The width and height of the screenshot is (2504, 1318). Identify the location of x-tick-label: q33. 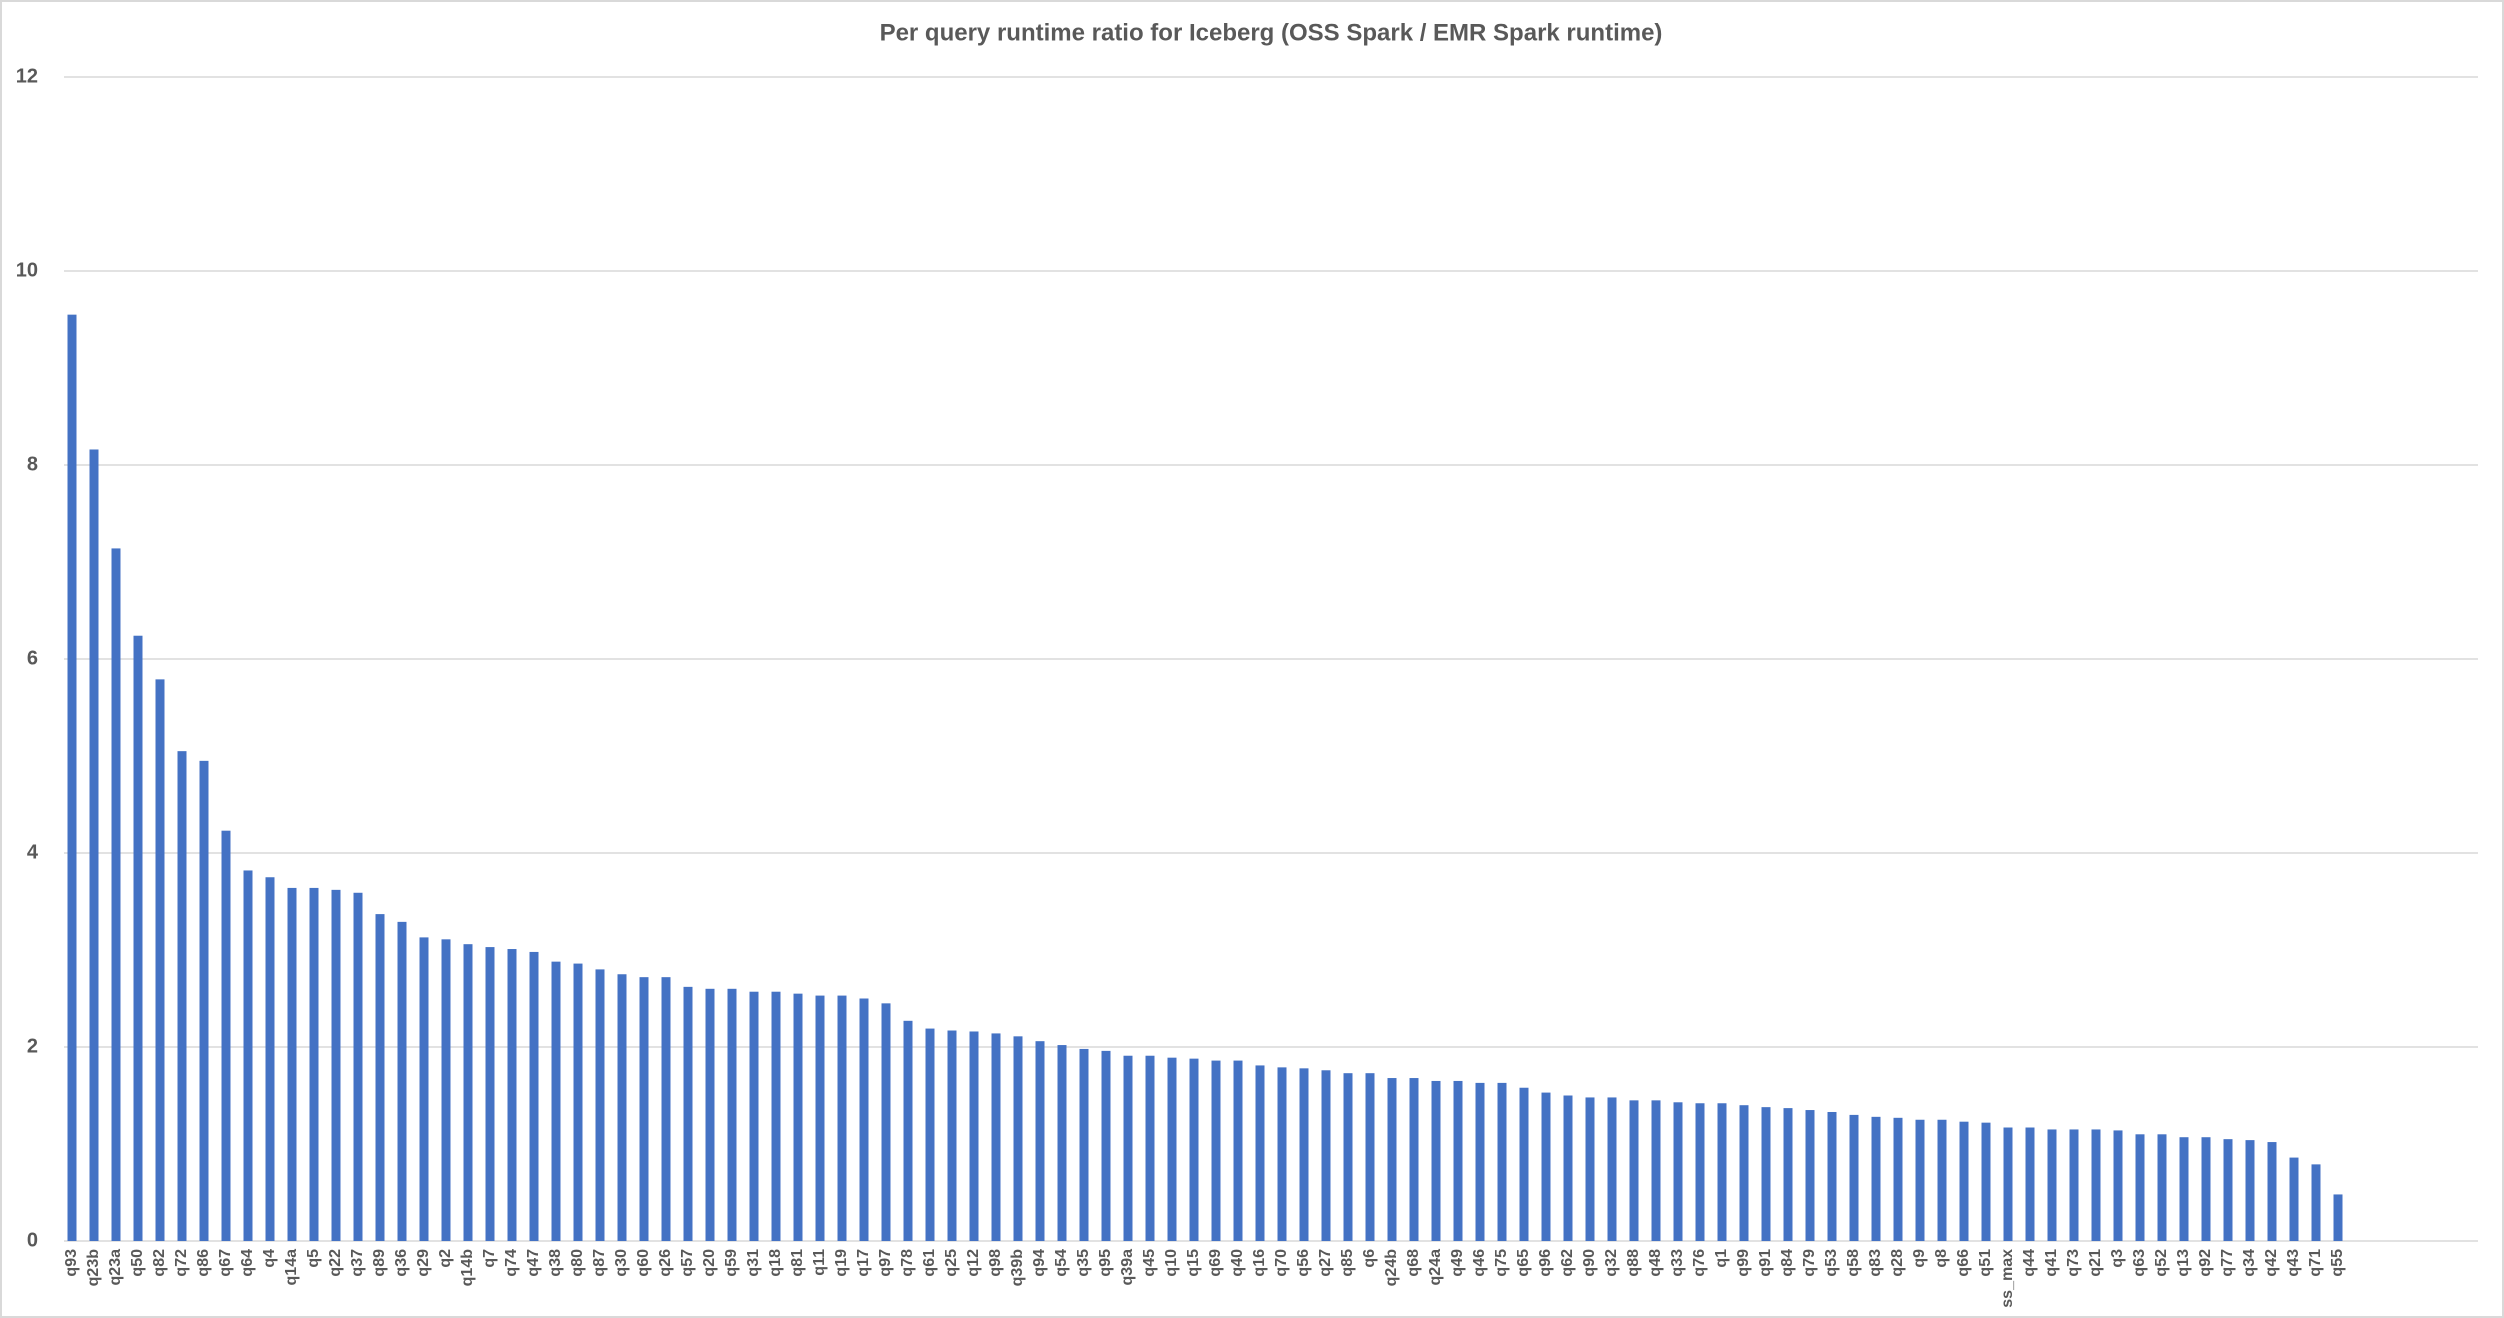
(1677, 1263).